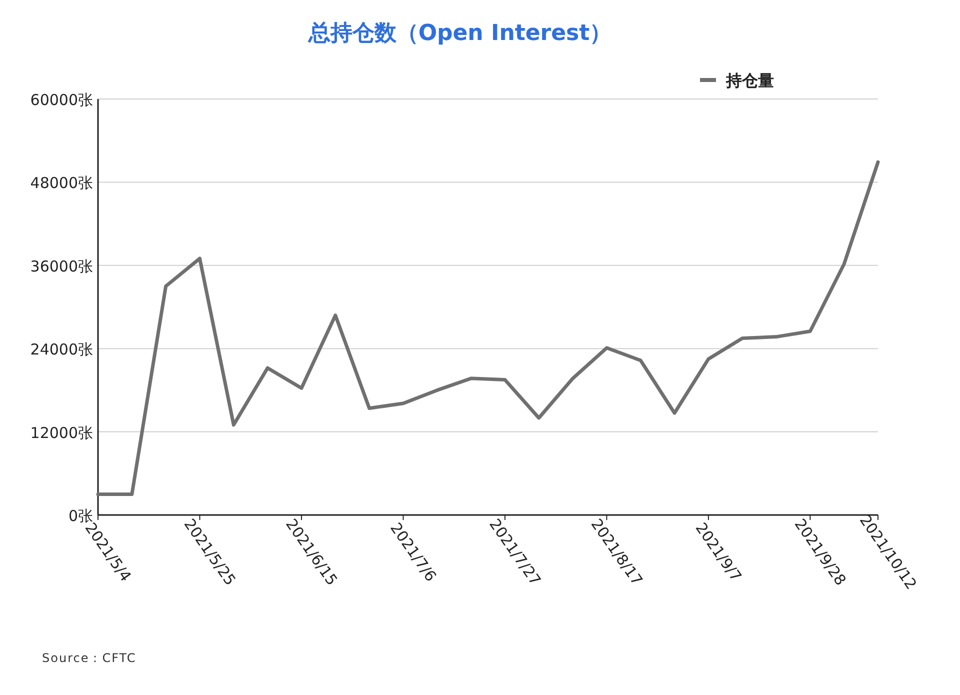 The width and height of the screenshot is (960, 695). What do you see at coordinates (89, 658) in the screenshot?
I see `source-note: Source：CFTC` at bounding box center [89, 658].